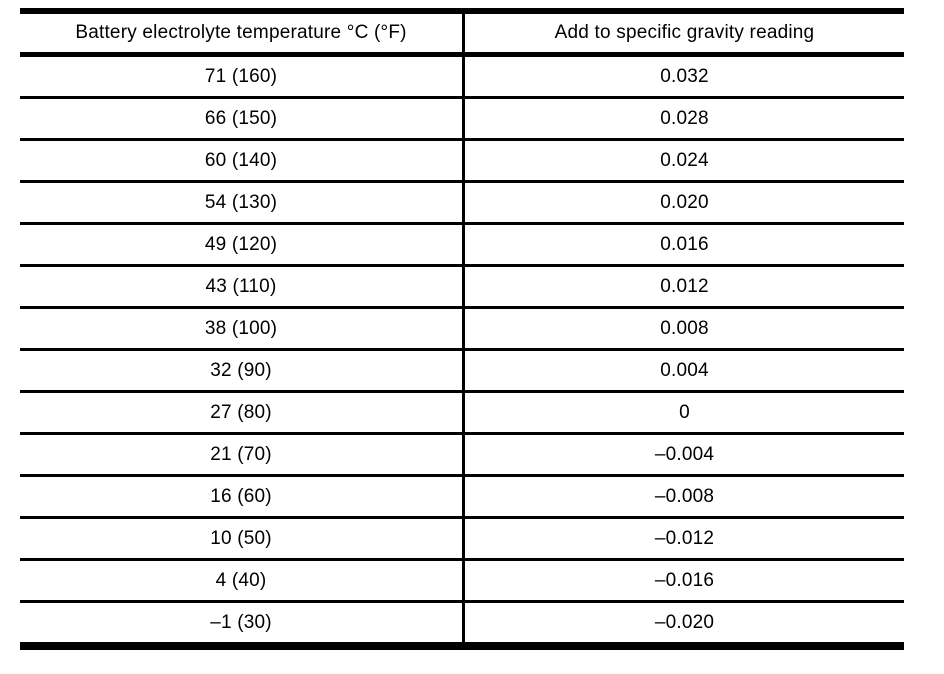  Describe the element at coordinates (683, 496) in the screenshot. I see `gravity-correction-cell: –0.008` at that location.